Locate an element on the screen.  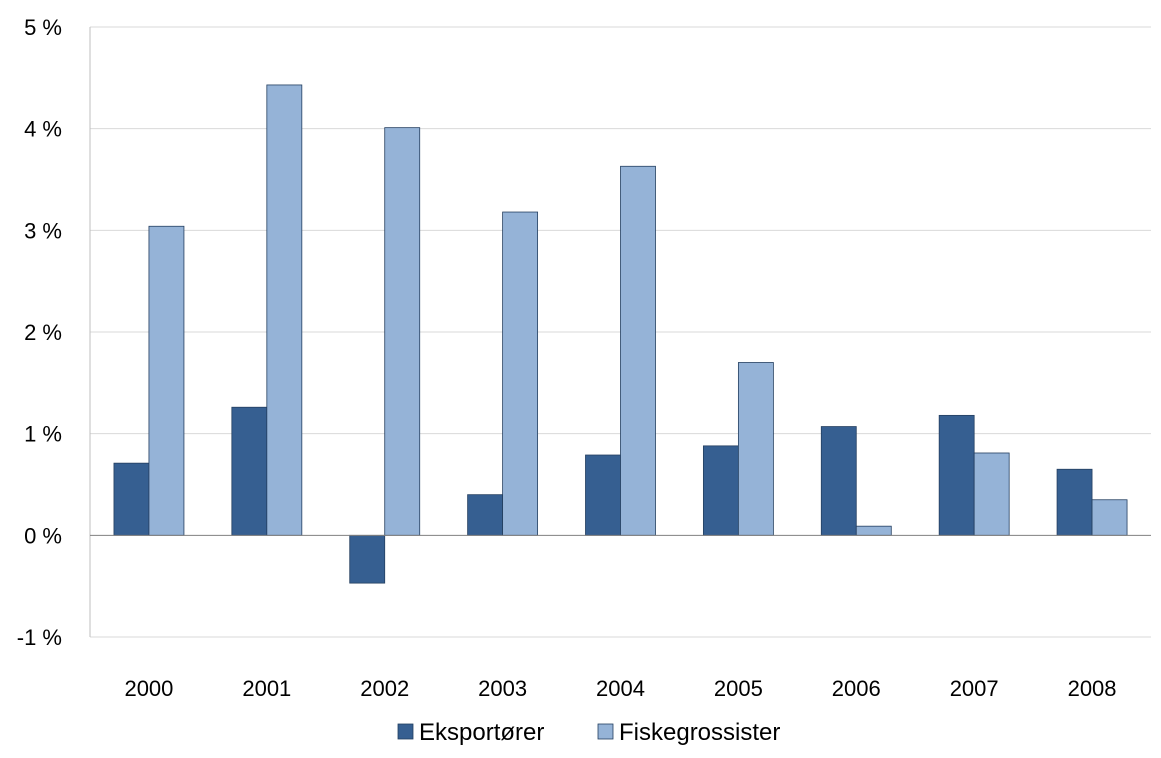
y-tick-label: 2 % is located at coordinates (43, 332).